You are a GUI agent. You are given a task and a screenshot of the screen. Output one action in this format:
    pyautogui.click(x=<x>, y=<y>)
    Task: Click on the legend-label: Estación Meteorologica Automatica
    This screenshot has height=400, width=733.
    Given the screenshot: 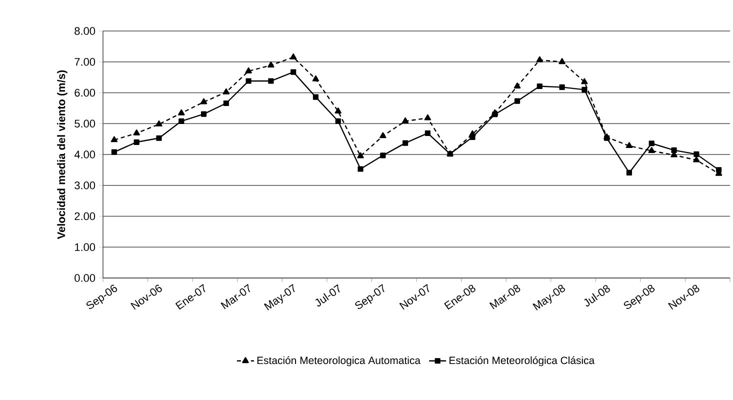 What is the action you would take?
    pyautogui.click(x=339, y=361)
    